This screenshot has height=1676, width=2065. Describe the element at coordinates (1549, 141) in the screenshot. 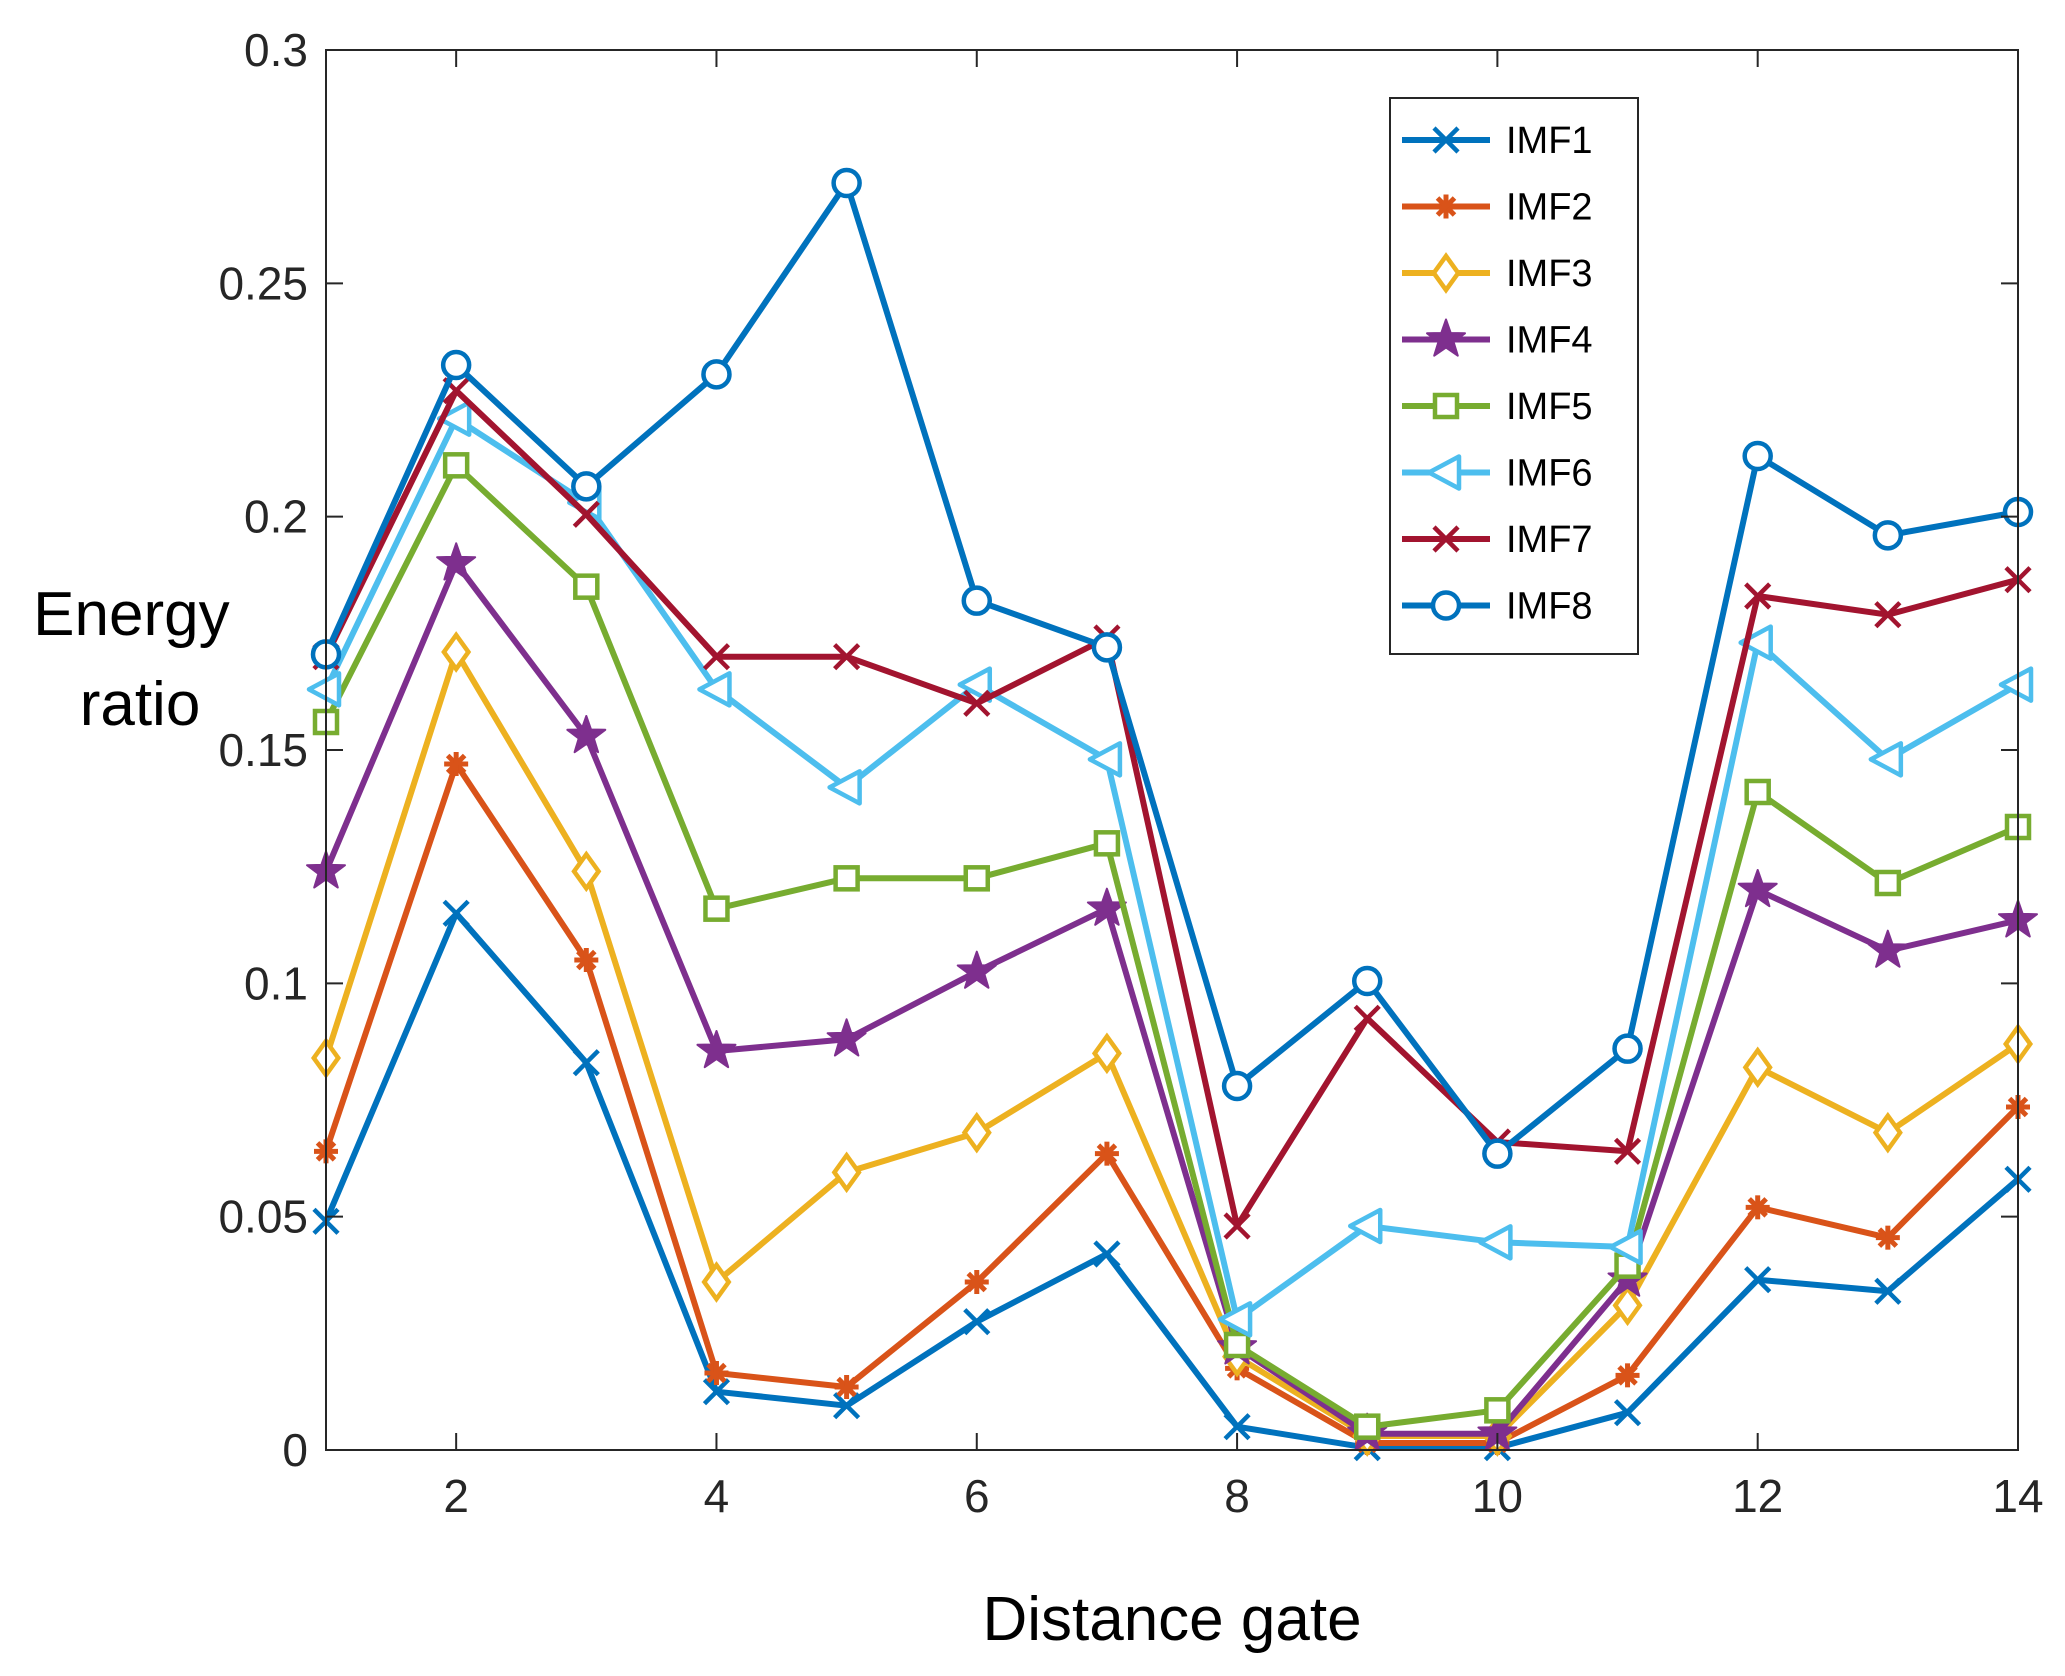

I see `legend-label: IMF1` at that location.